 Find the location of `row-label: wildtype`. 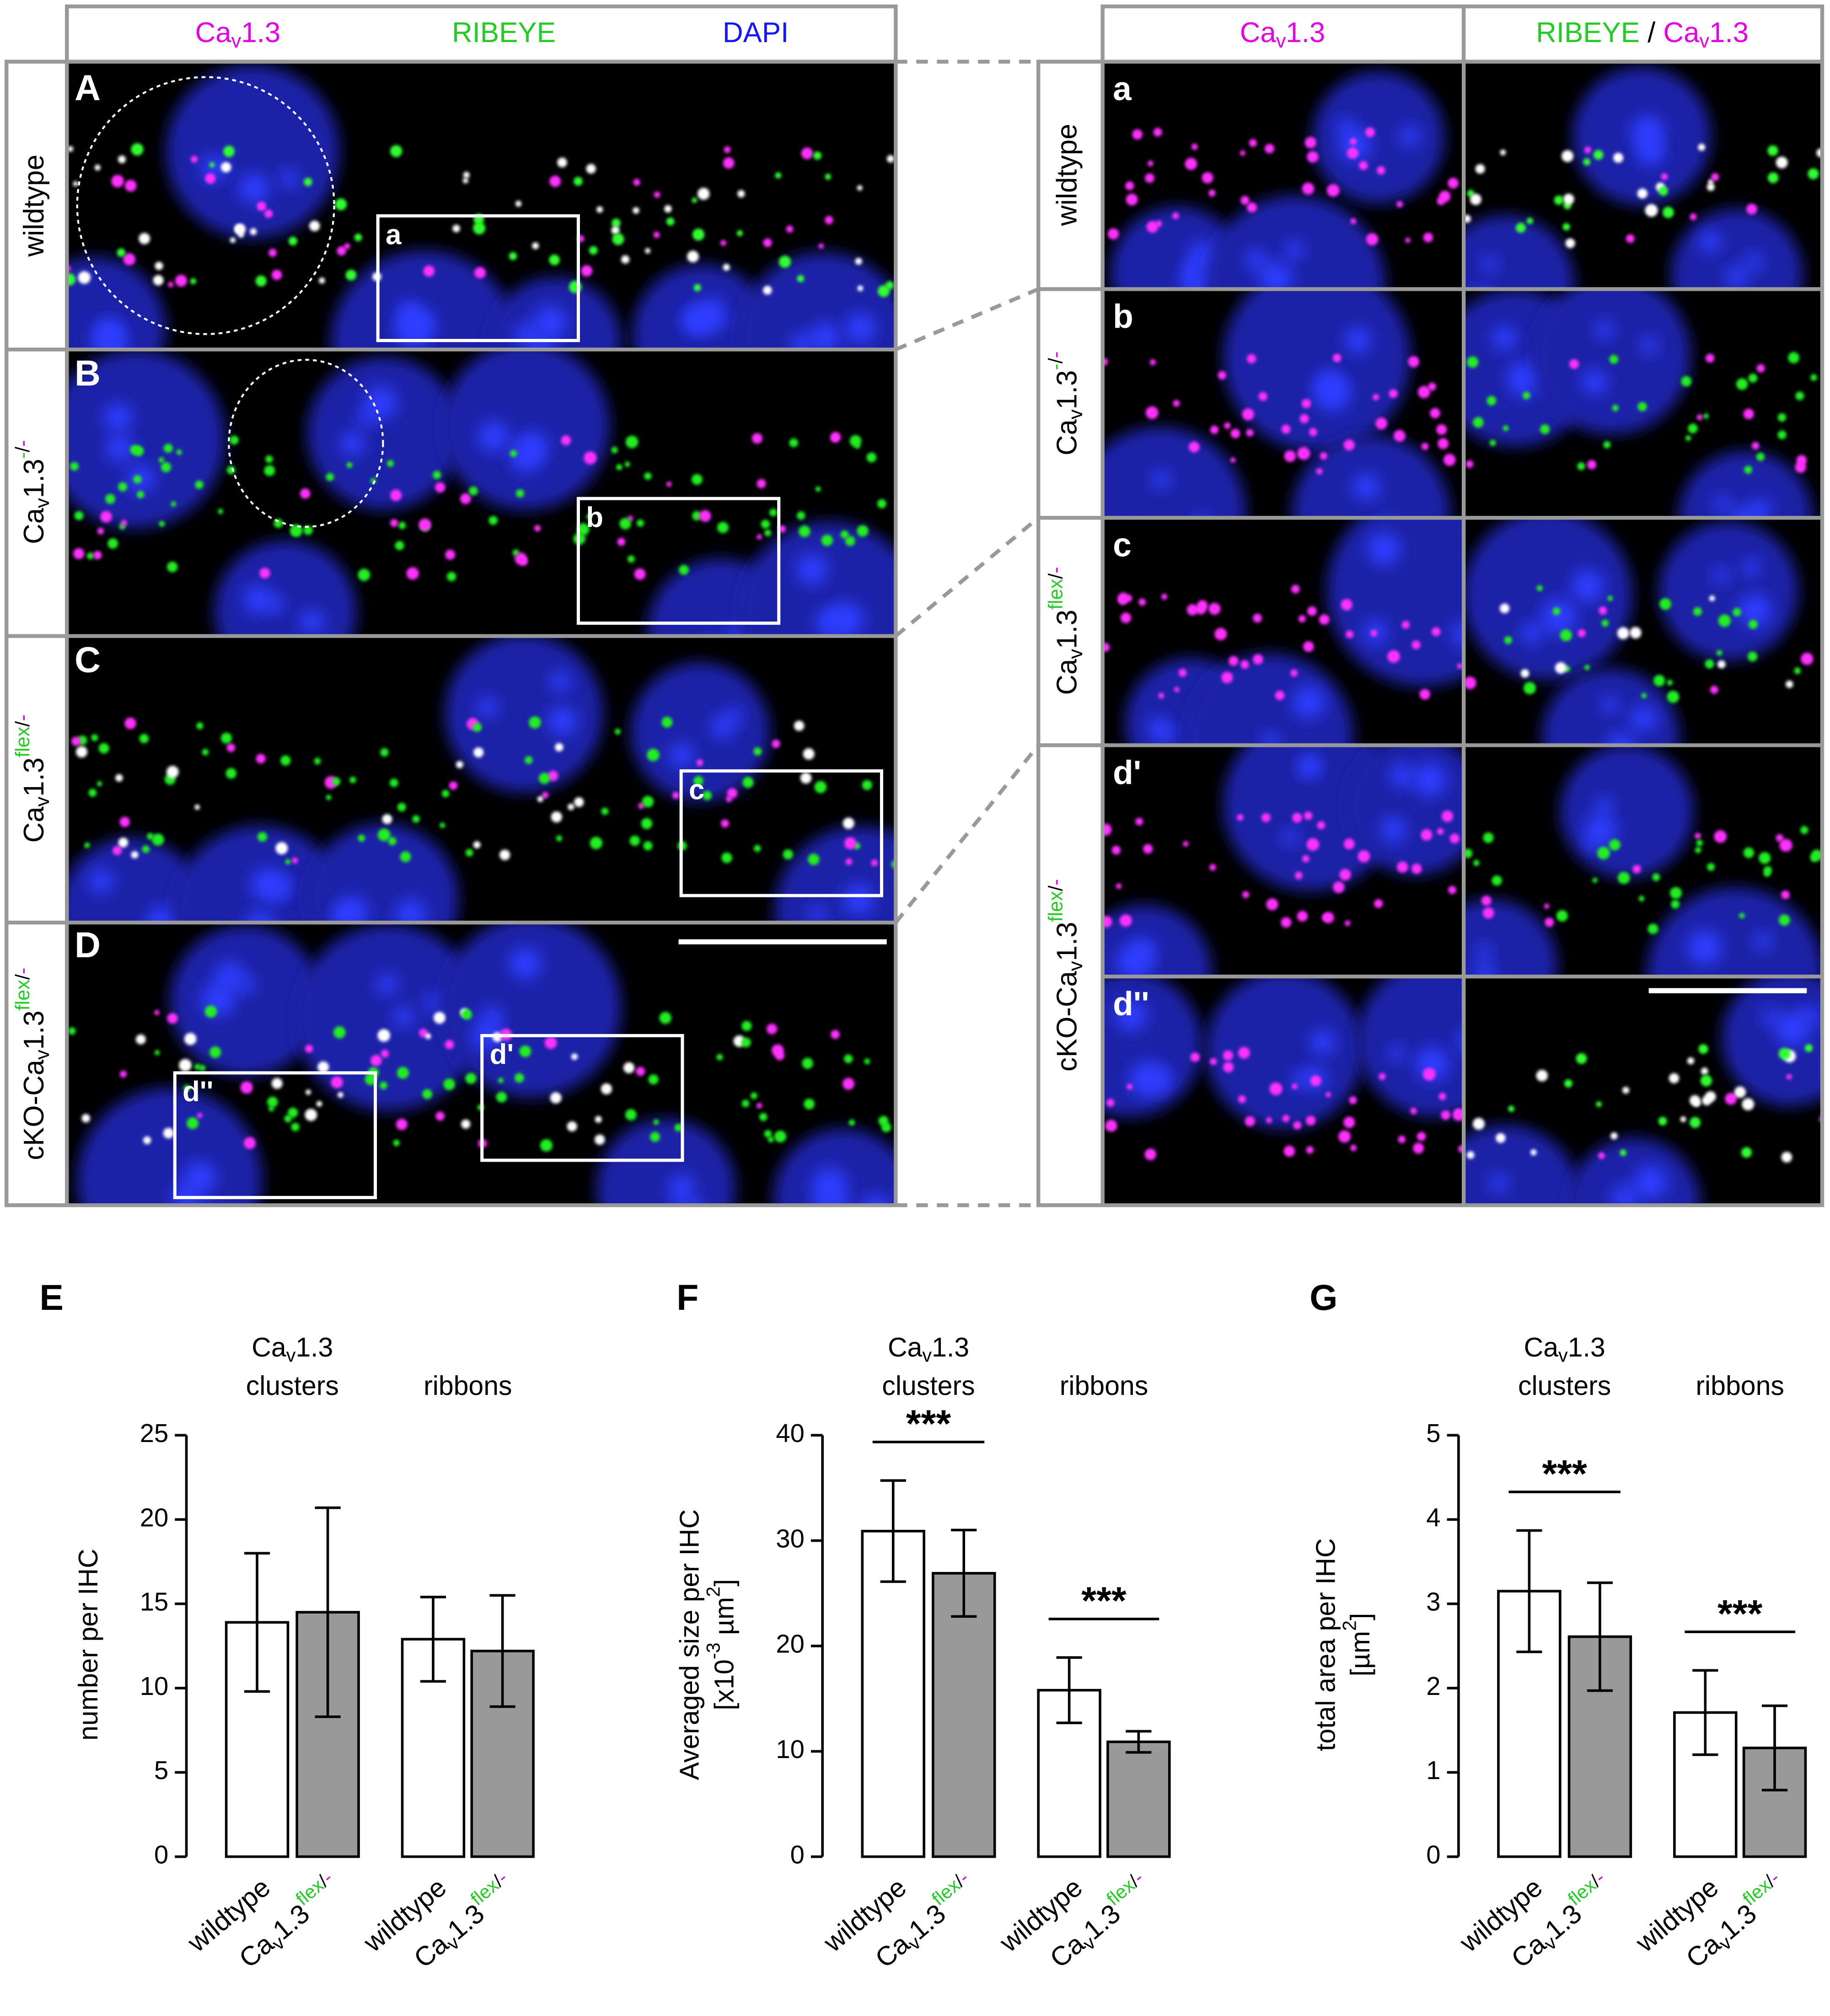

row-label: wildtype is located at coordinates (1067, 174).